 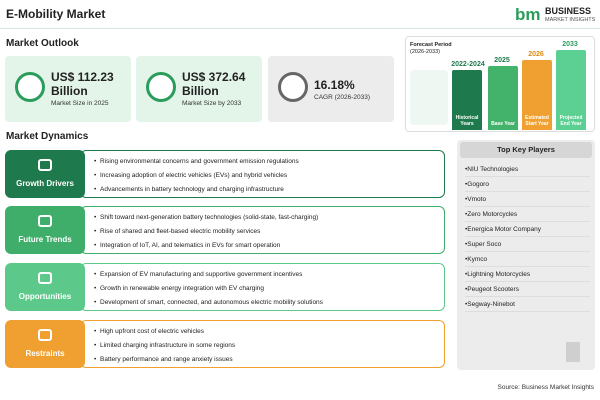 What do you see at coordinates (527, 215) in the screenshot?
I see `player: Zero Motorcycles` at bounding box center [527, 215].